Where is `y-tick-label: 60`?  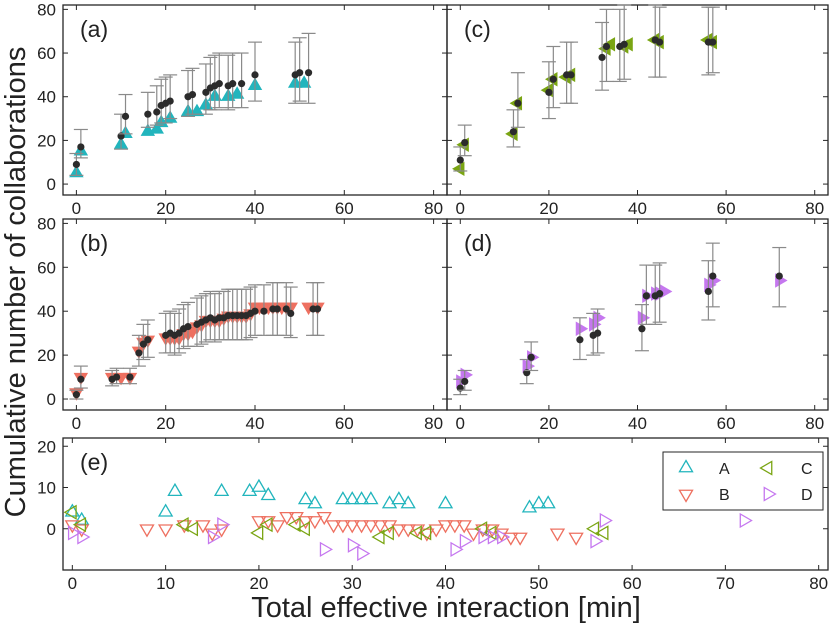
y-tick-label: 60 is located at coordinates (46, 267).